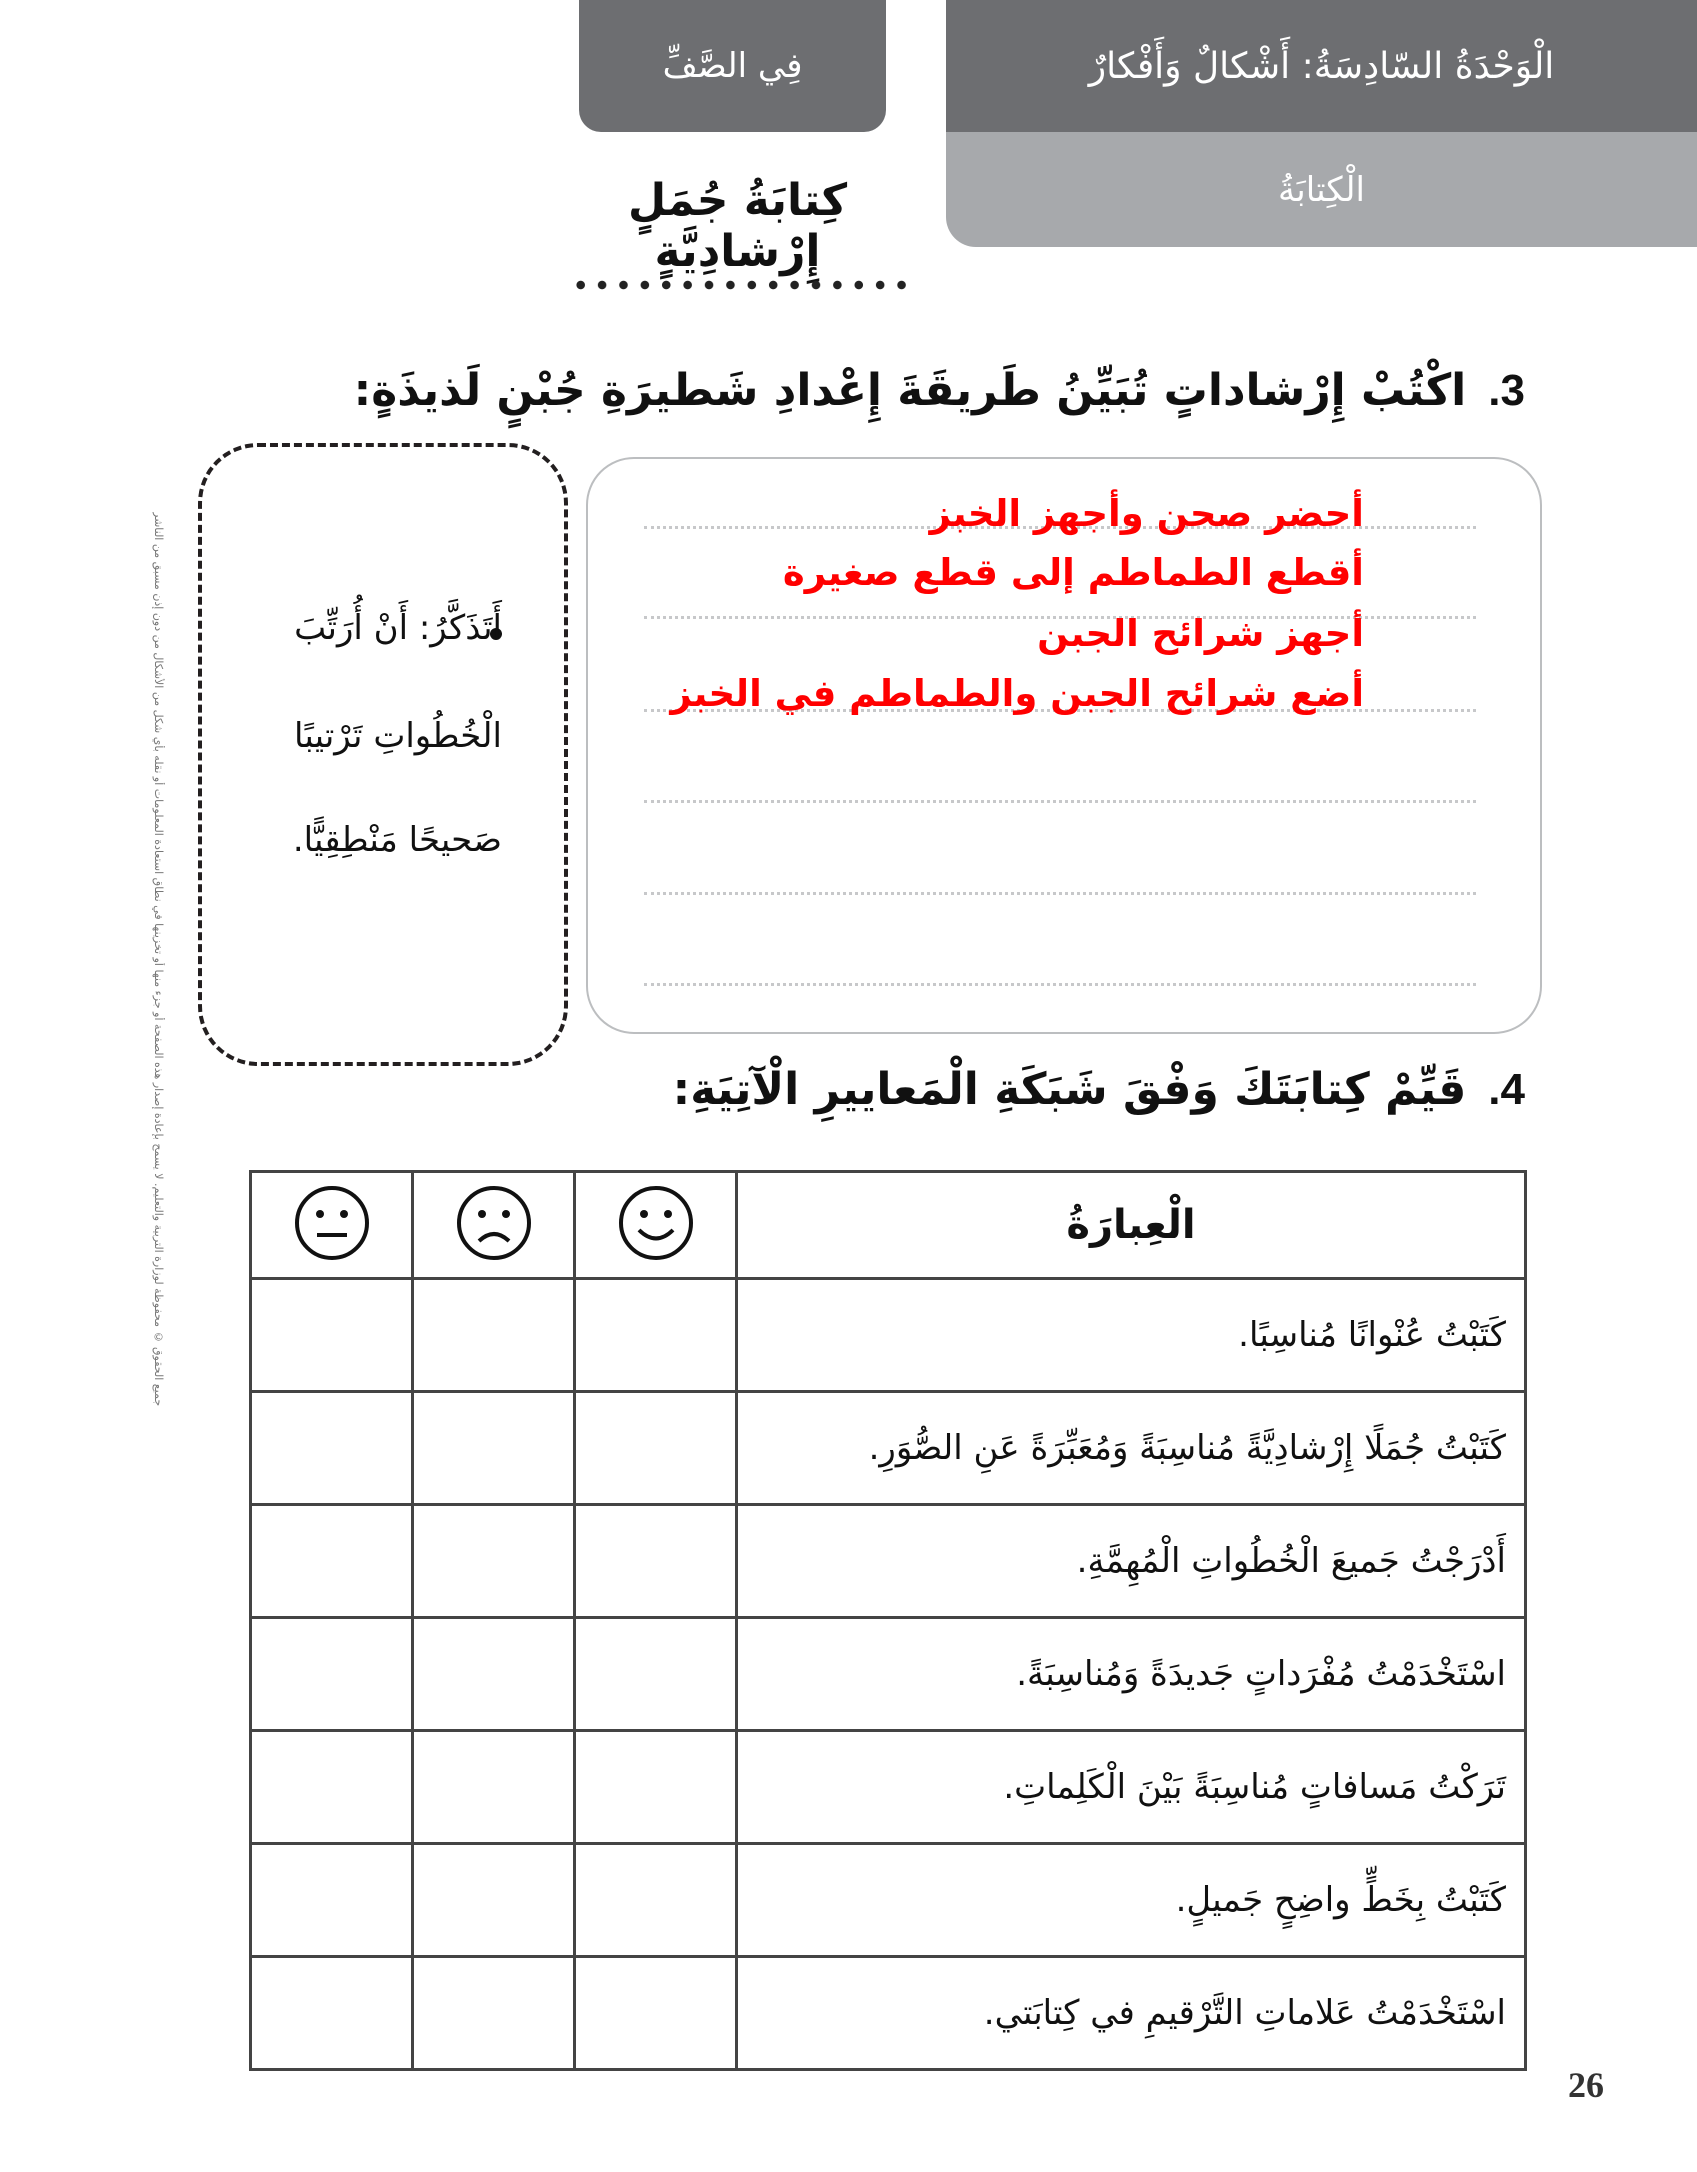 The height and width of the screenshot is (2172, 1697). What do you see at coordinates (737, 226) in the screenshot?
I see `lesson-title: كِتابَةُ جُمَلٍ إِرْشادِيَّةٍ` at bounding box center [737, 226].